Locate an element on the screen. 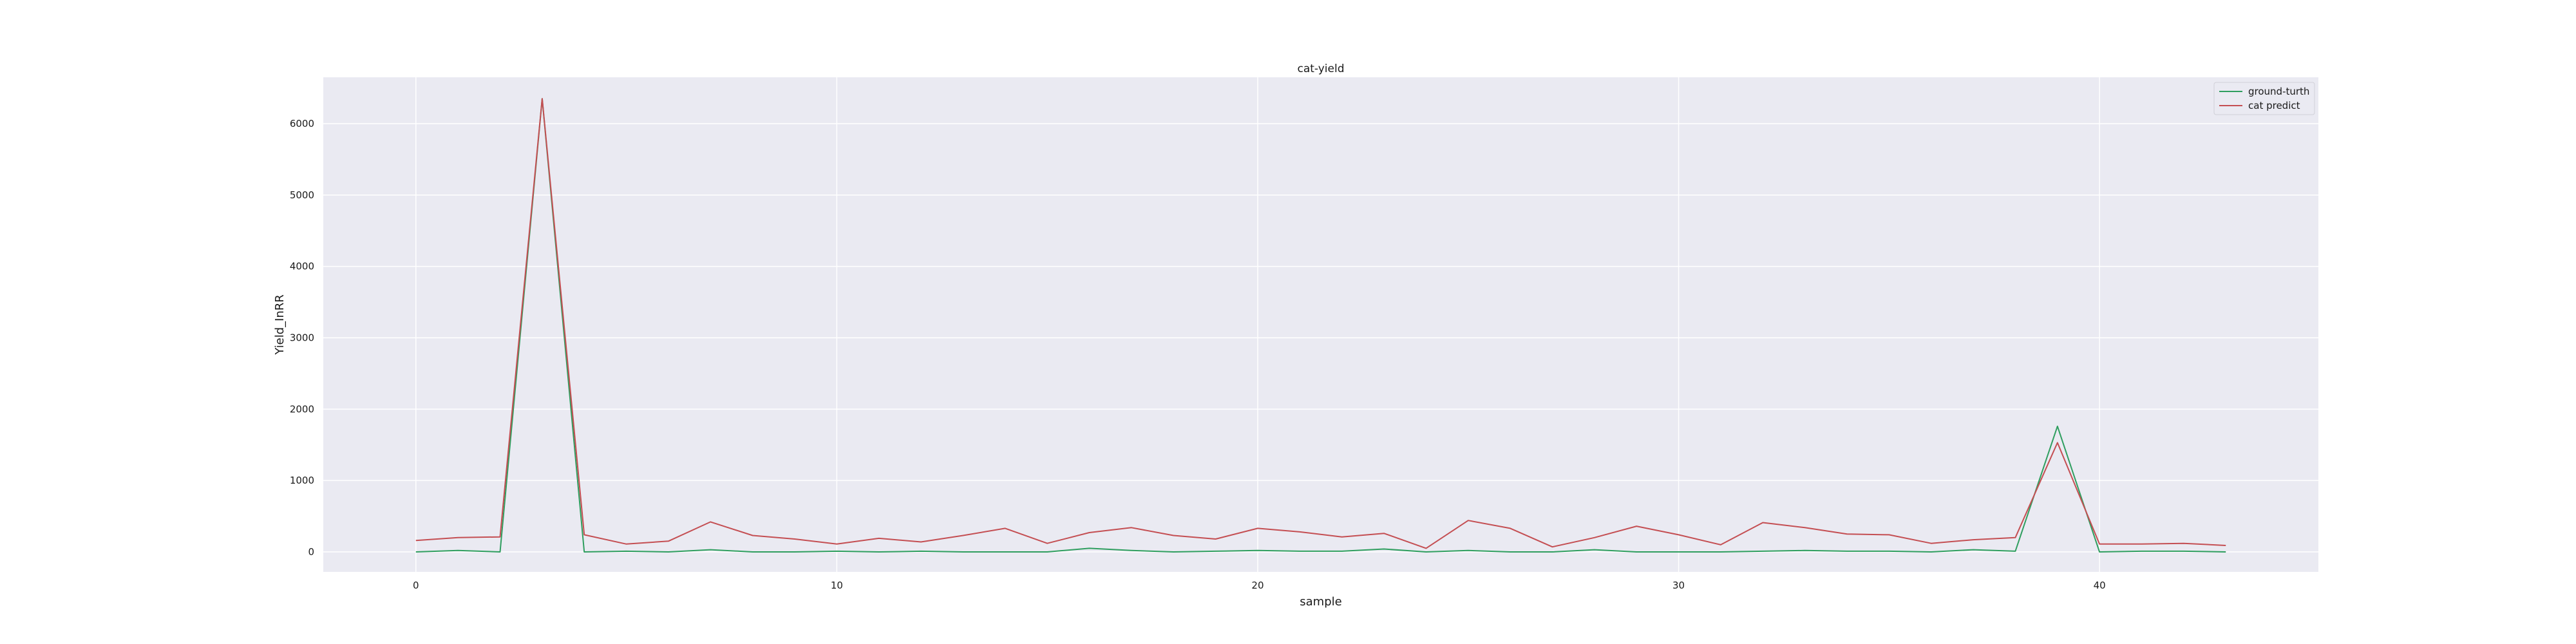 The height and width of the screenshot is (644, 2576). y-tick-label: 1000 is located at coordinates (302, 480).